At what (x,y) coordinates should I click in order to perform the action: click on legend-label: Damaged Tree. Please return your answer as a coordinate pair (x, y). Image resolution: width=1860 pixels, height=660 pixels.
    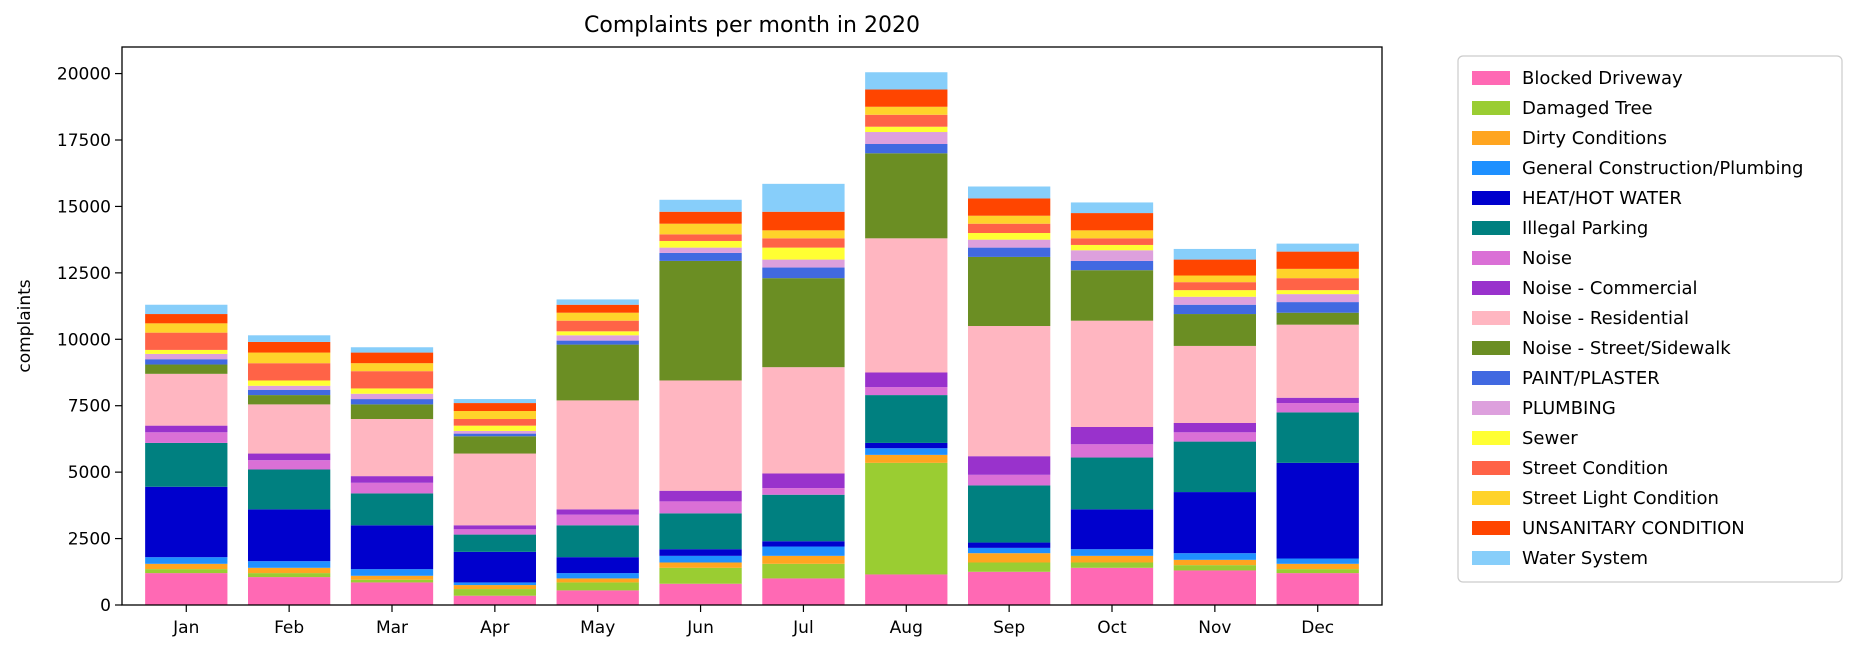
    Looking at the image, I should click on (1587, 108).